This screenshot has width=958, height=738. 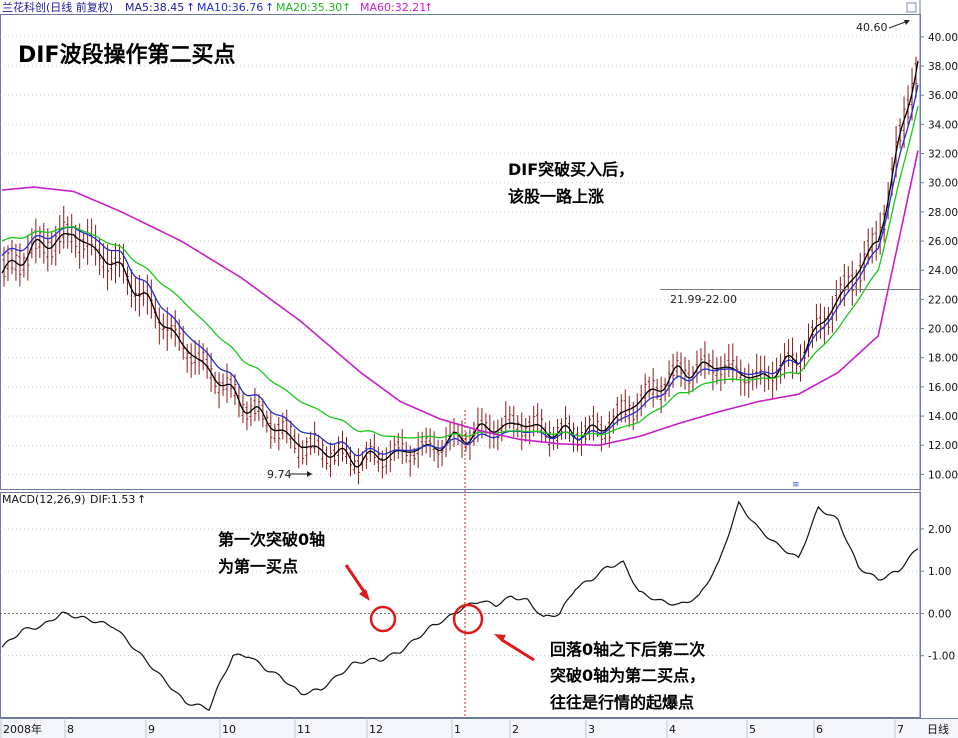 I want to click on dif-arrow: ↑, so click(x=141, y=499).